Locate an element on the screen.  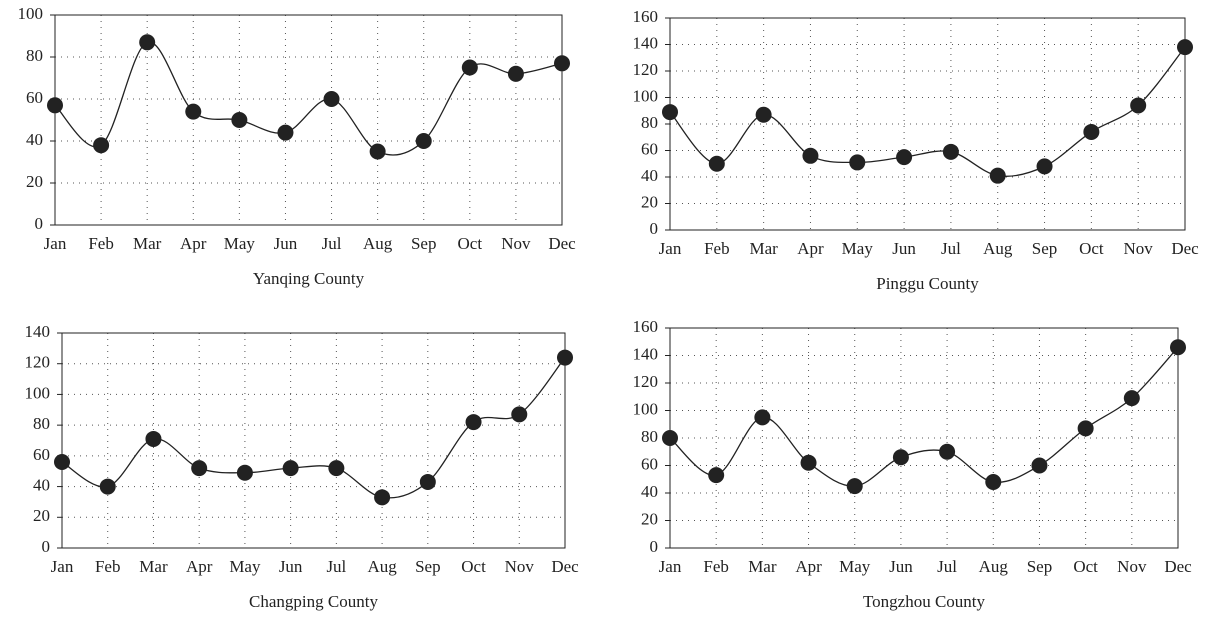
y-tick-label: 120 is located at coordinates (646, 69).